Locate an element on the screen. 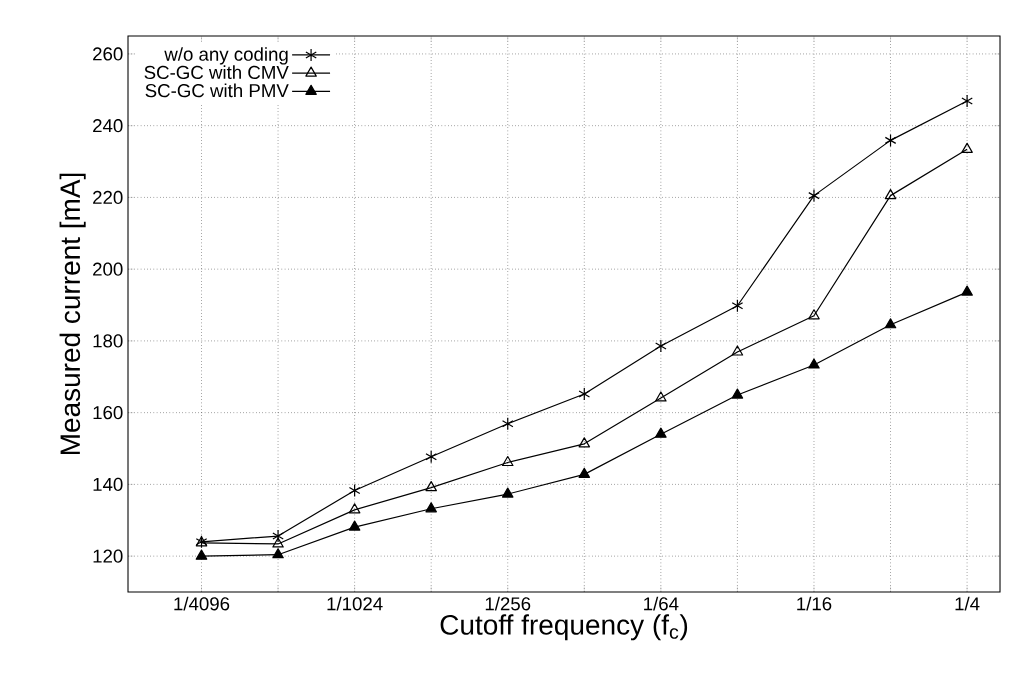 The height and width of the screenshot is (675, 1016). x-tick-label: 1/4096 is located at coordinates (202, 603).